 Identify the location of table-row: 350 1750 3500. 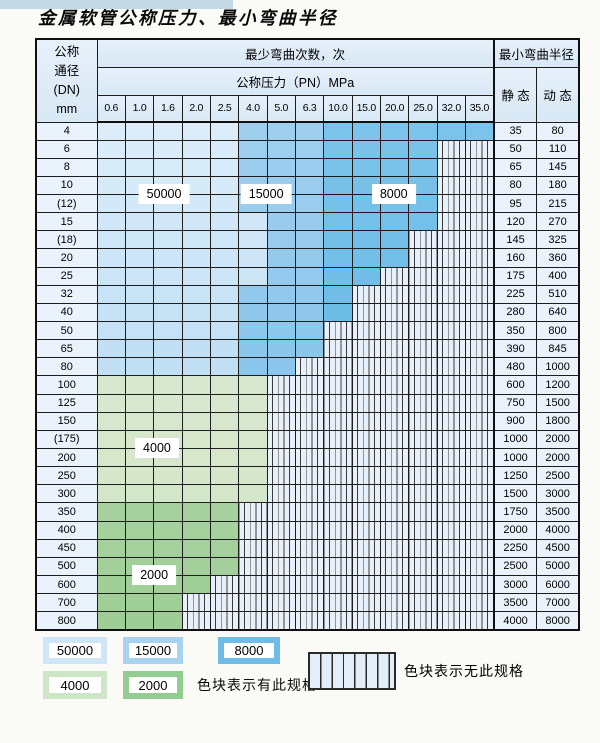
(307, 512).